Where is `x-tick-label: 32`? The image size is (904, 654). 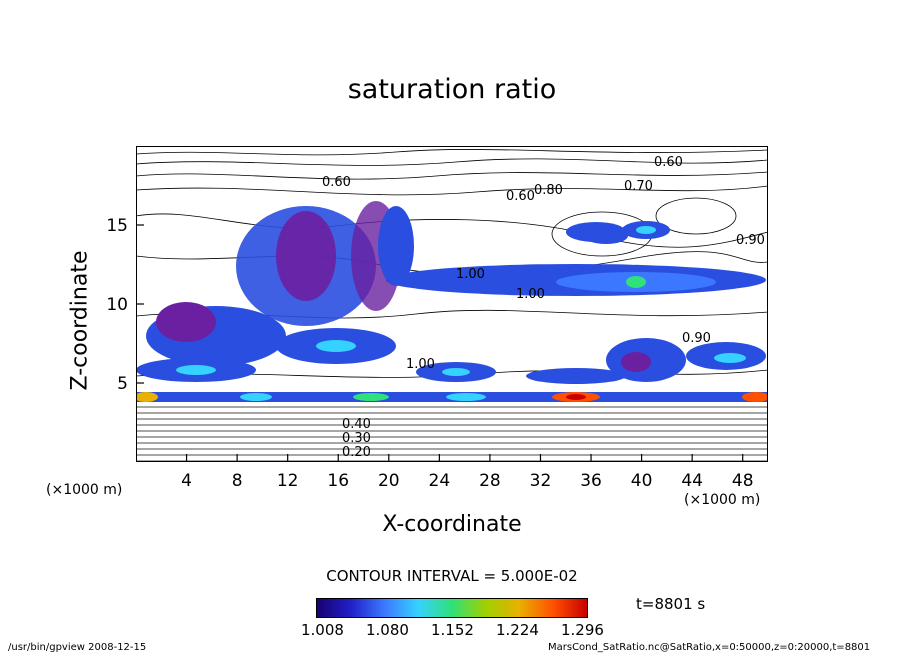 x-tick-label: 32 is located at coordinates (541, 481).